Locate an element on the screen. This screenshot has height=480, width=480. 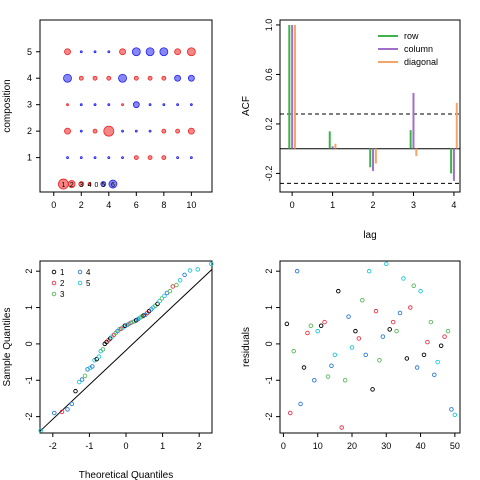
x-tick-label: 8 is located at coordinates (163, 205).